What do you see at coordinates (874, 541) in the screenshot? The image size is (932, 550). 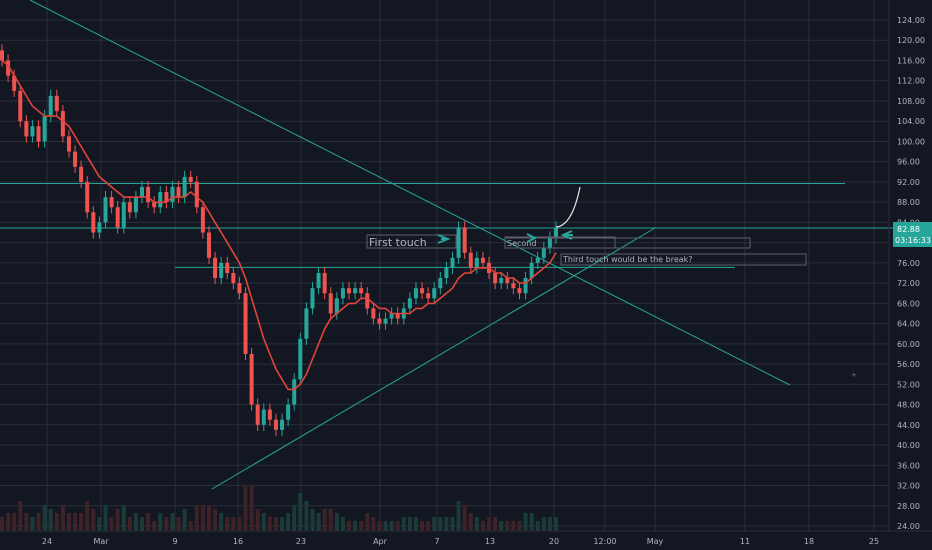 I see `time-tick-label: 25` at bounding box center [874, 541].